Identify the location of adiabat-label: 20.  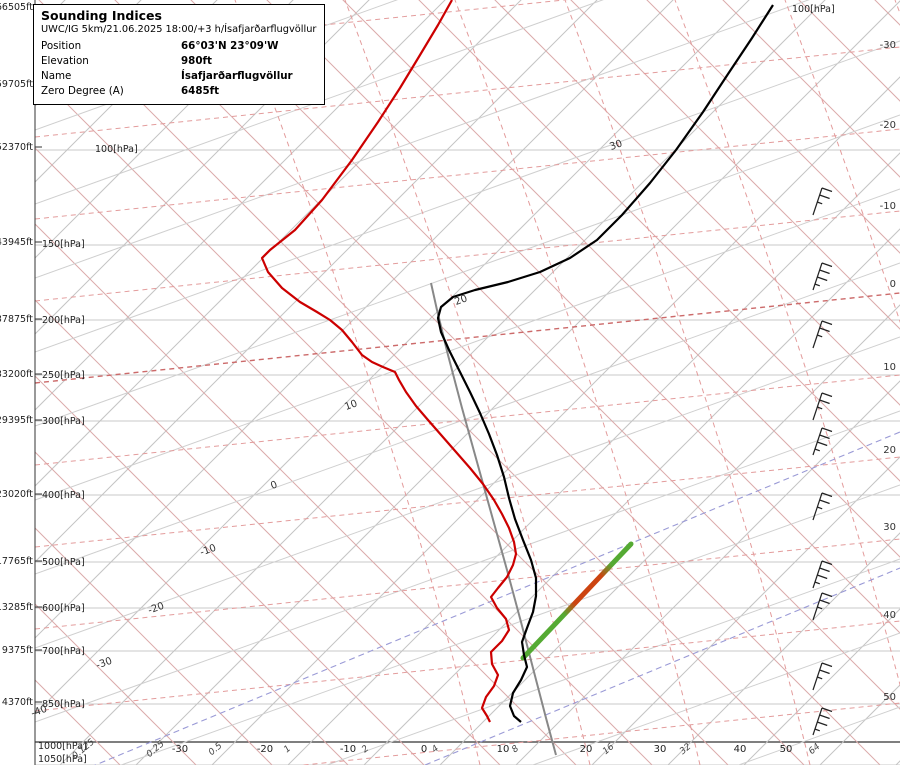
(461, 300).